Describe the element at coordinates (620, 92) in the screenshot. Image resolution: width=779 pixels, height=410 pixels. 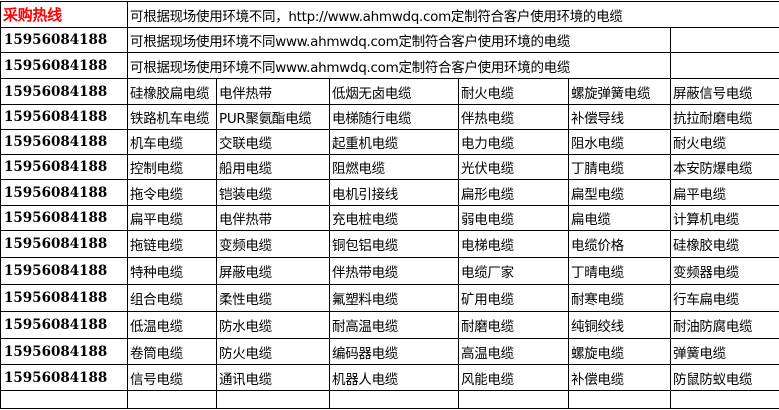
I see `product-cell: 螺旋弹簧电缆` at that location.